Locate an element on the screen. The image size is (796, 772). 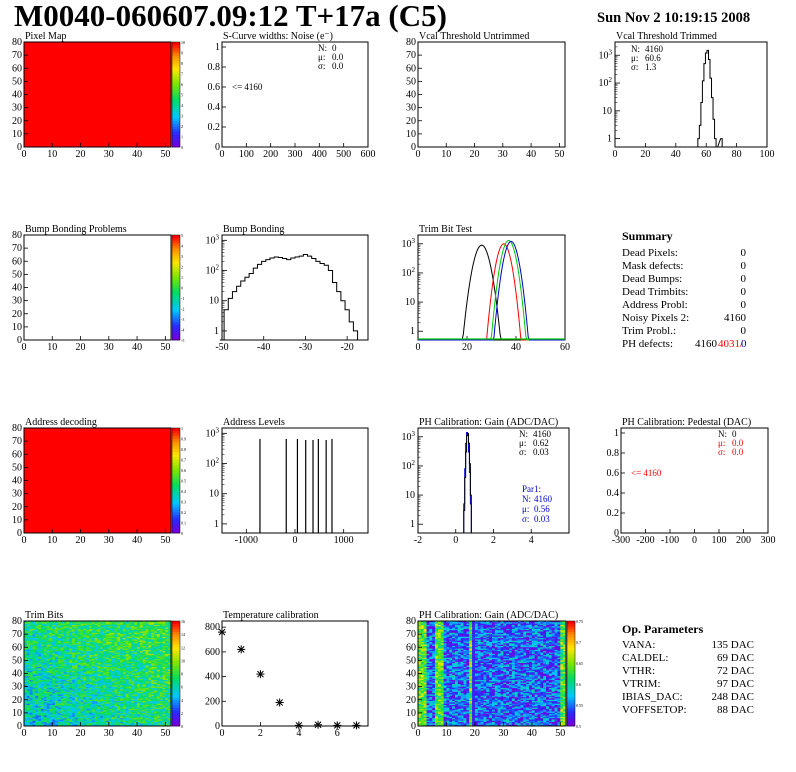
y-tick-label: 30 is located at coordinates (17, 687).